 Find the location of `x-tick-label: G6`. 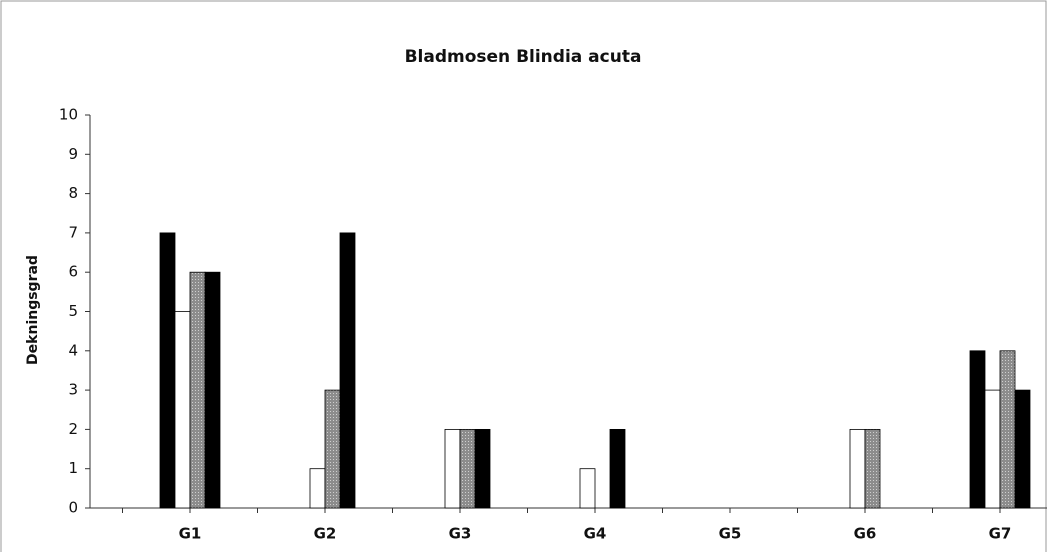

x-tick-label: G6 is located at coordinates (865, 534).